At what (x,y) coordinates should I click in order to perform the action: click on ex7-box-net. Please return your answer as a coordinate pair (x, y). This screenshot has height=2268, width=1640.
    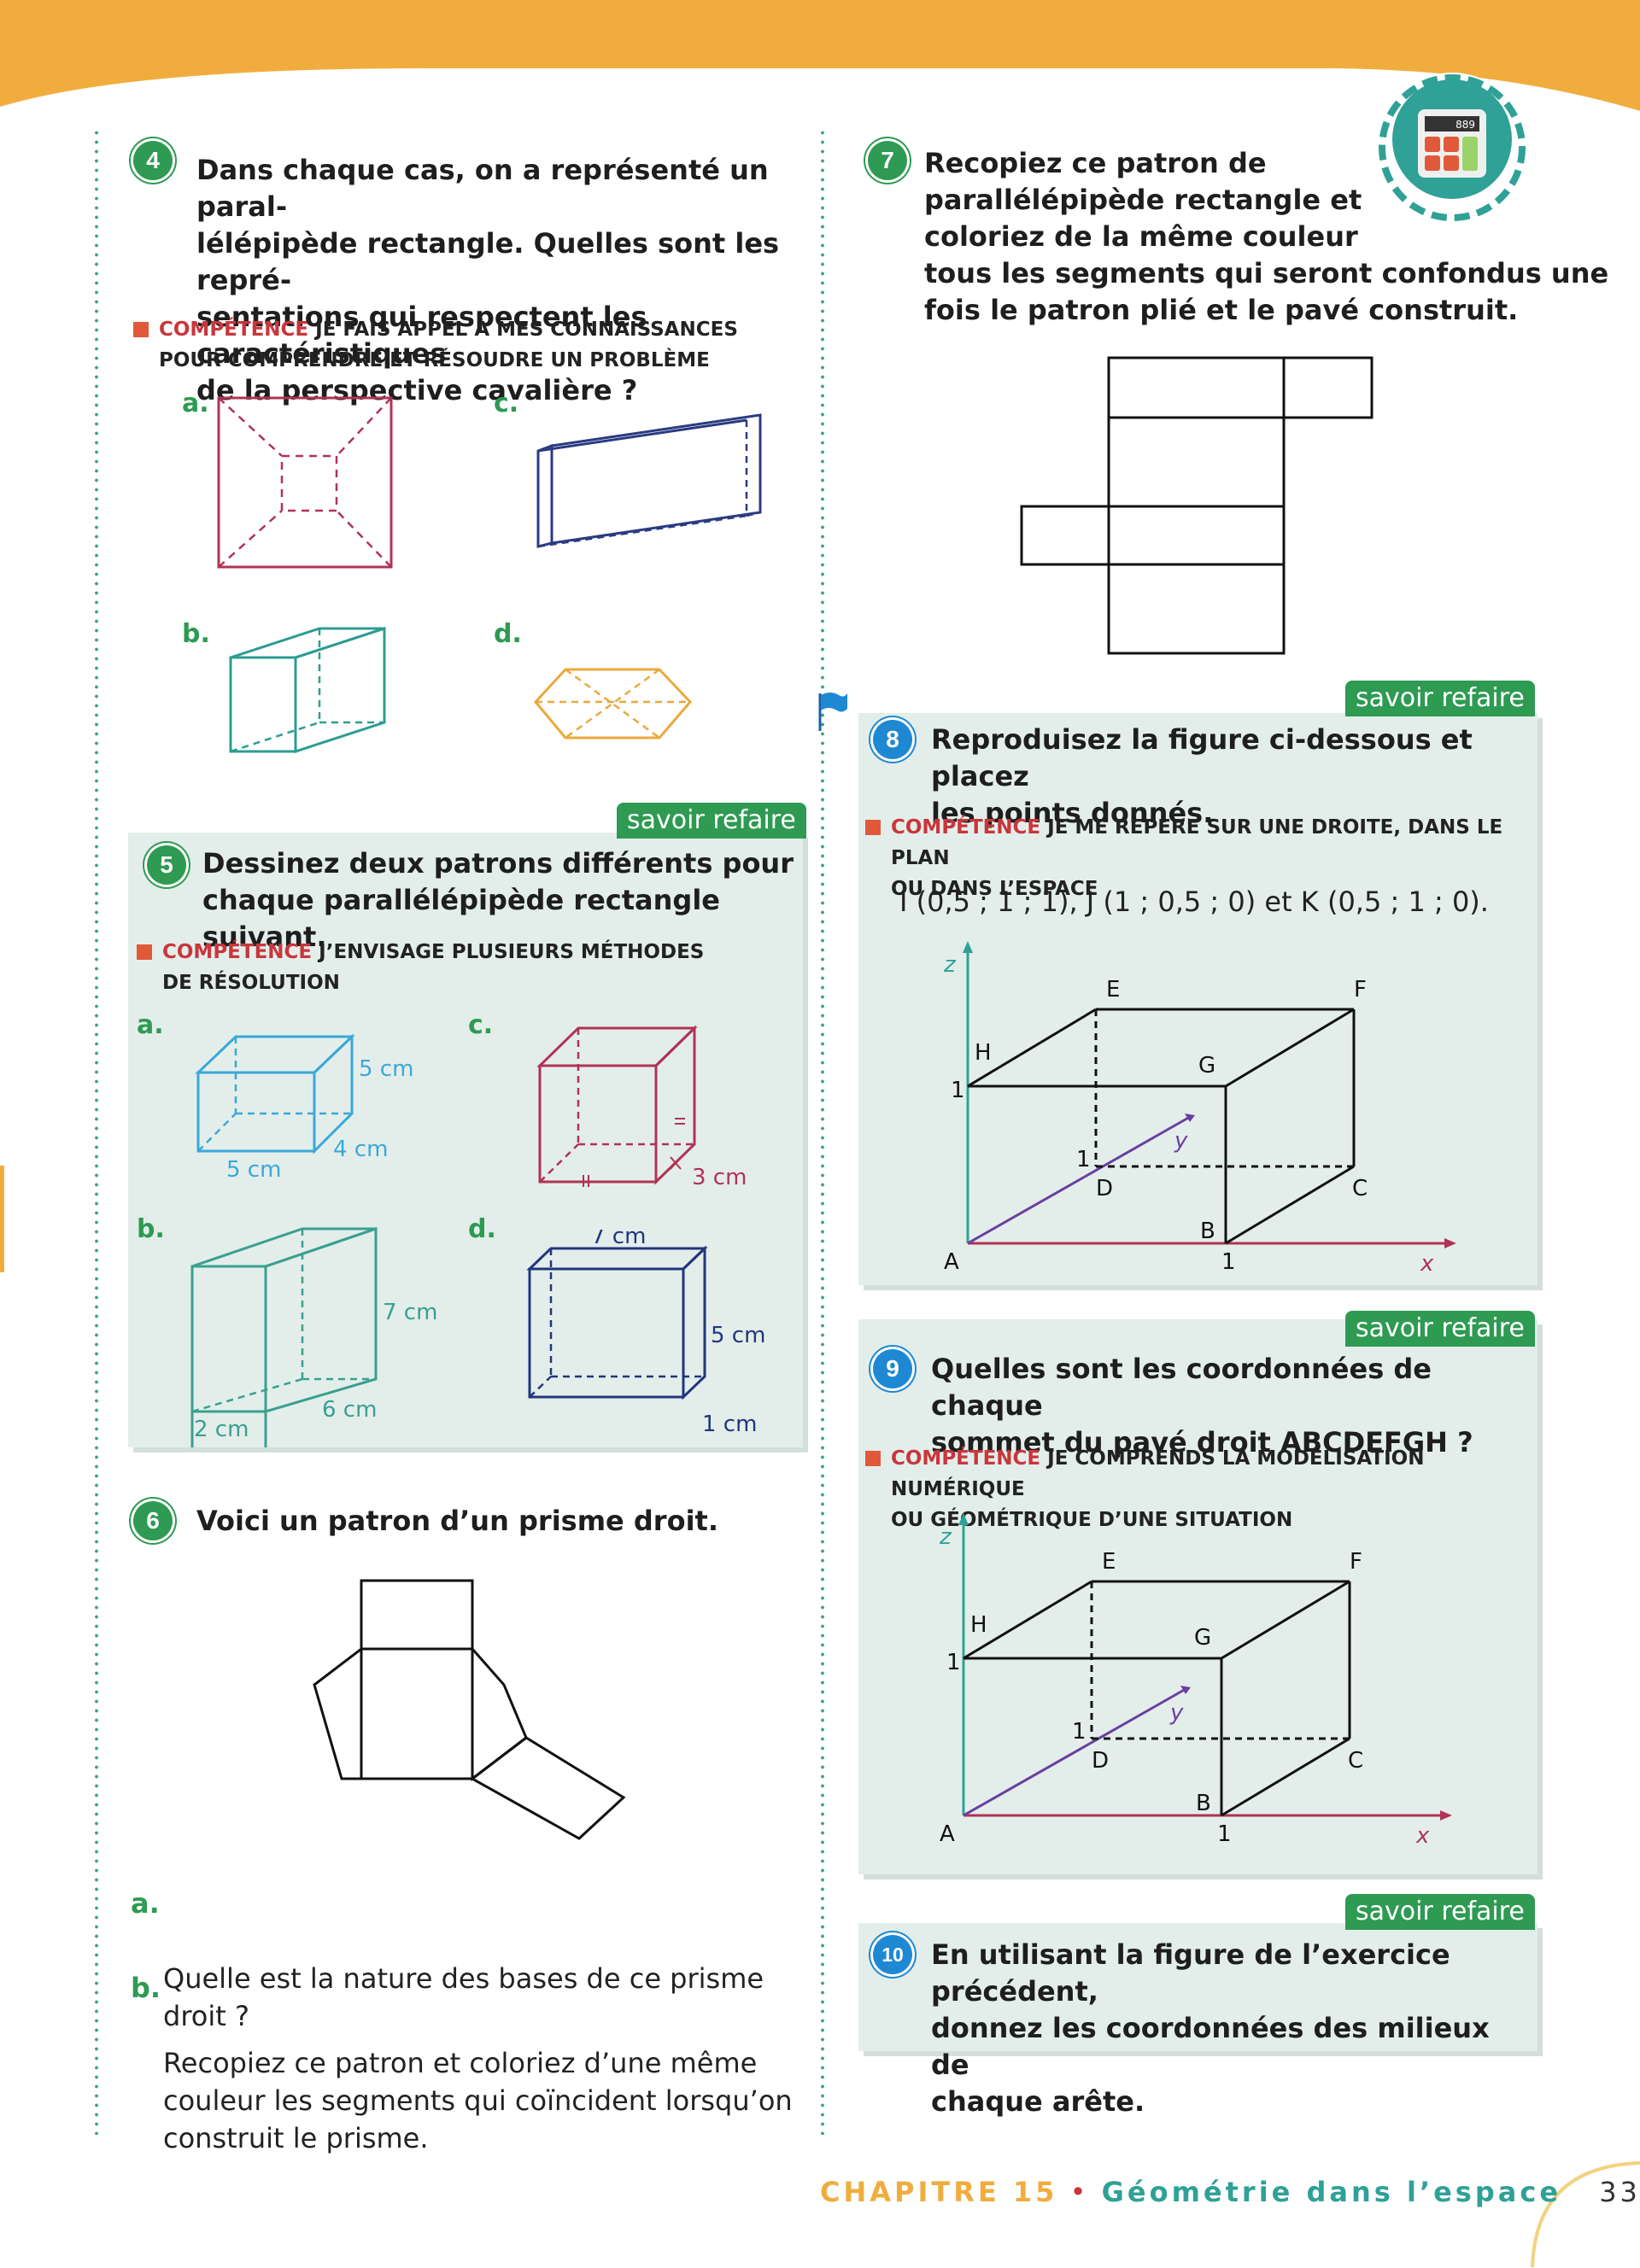
    Looking at the image, I should click on (1197, 505).